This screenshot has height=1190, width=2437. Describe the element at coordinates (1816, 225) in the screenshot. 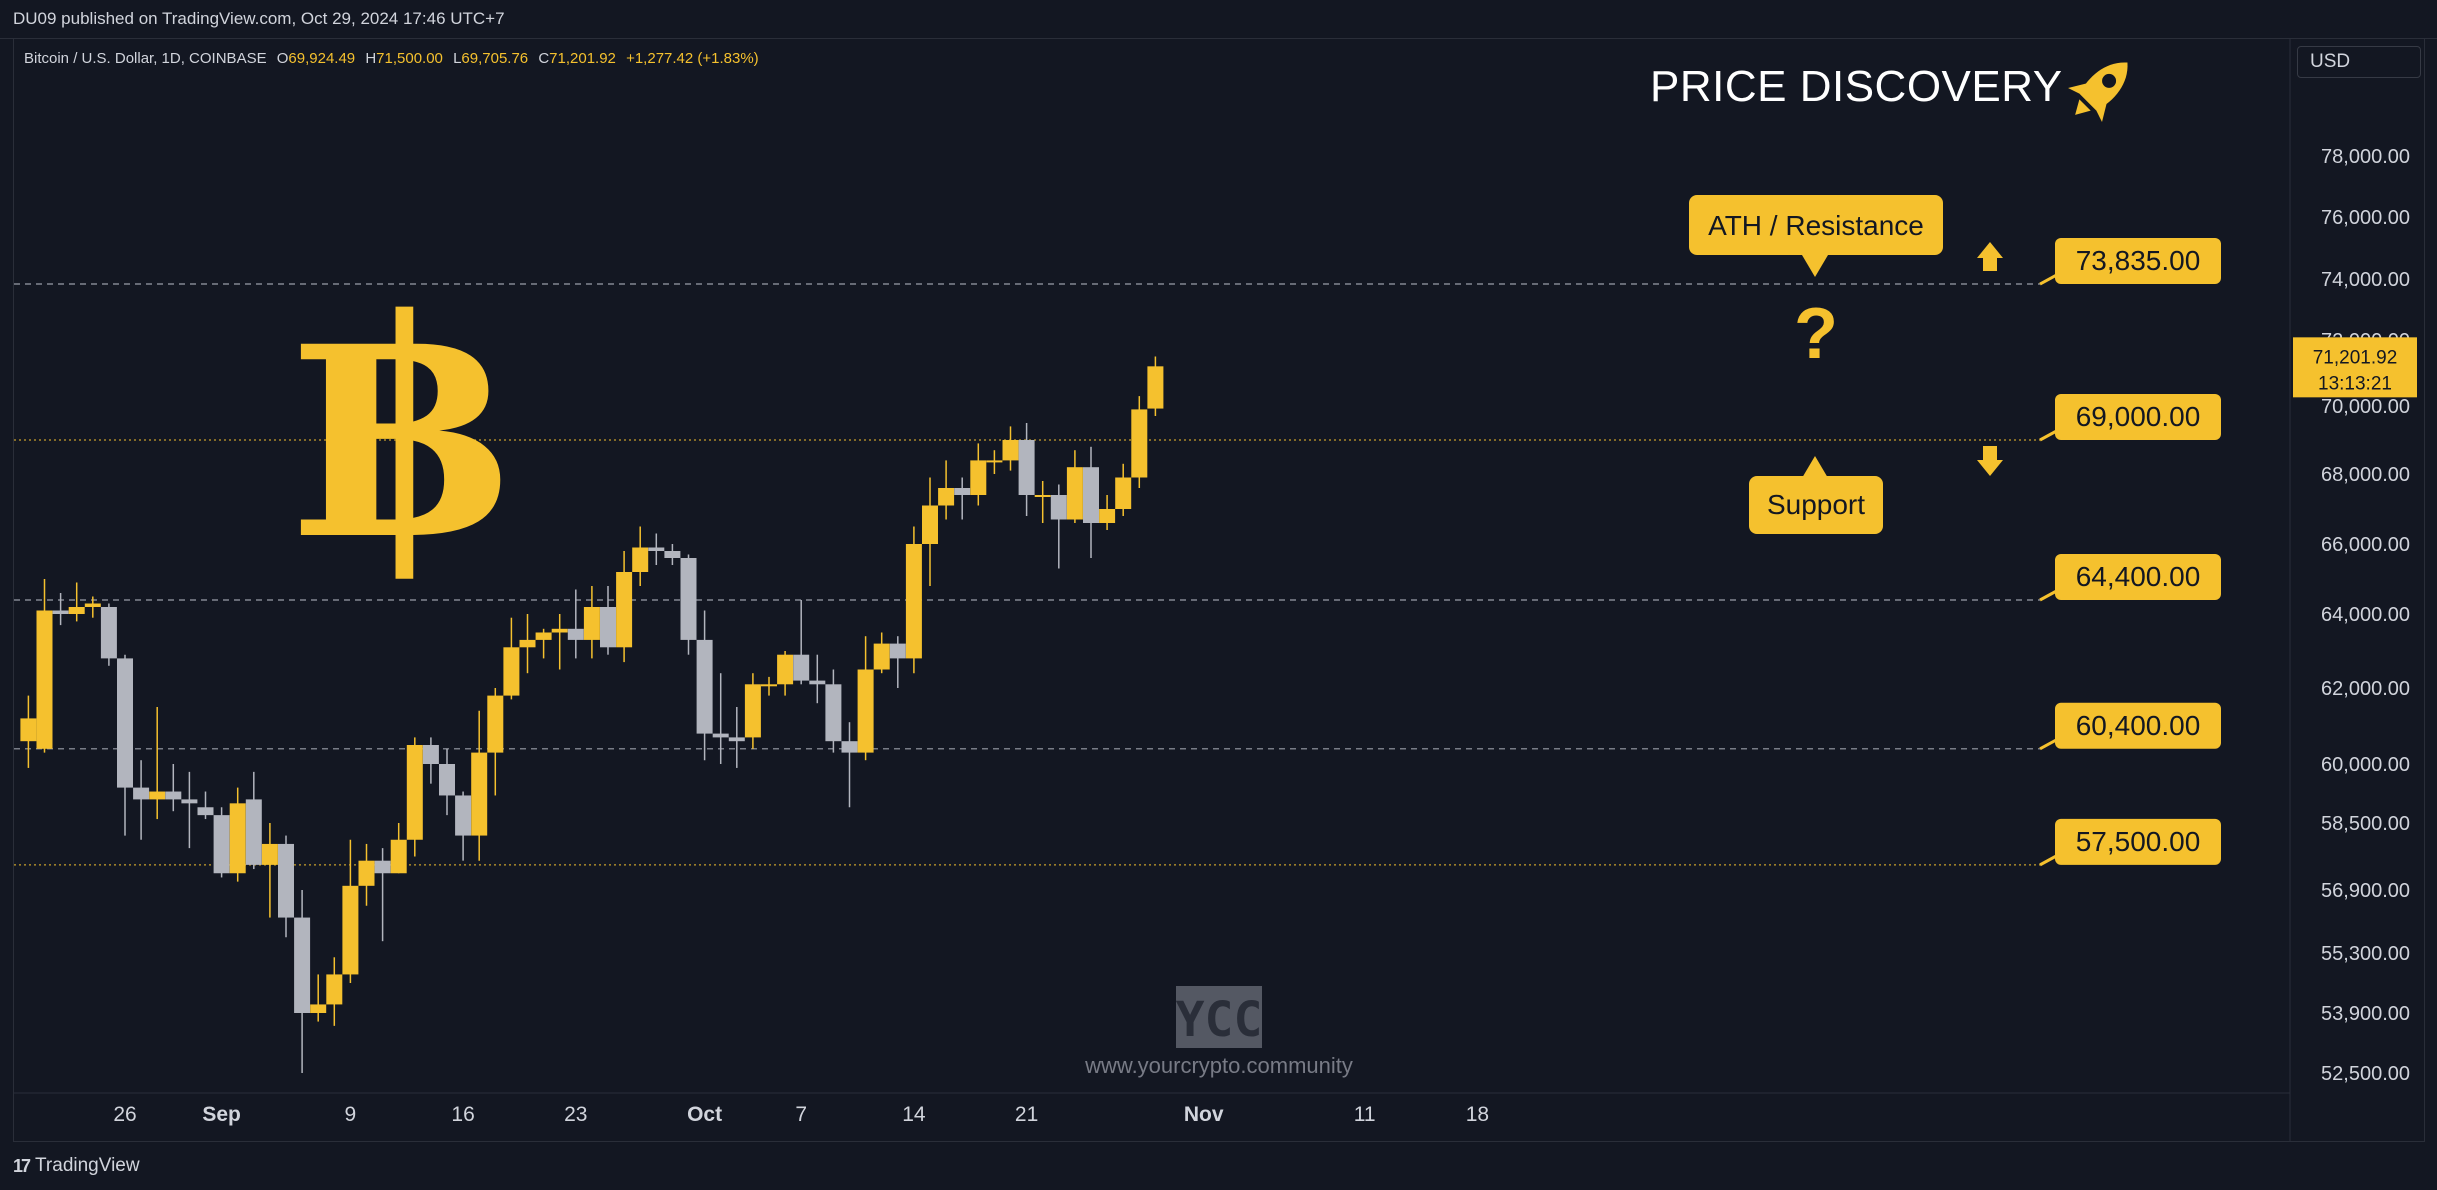

I see `resistance-callout-box` at that location.